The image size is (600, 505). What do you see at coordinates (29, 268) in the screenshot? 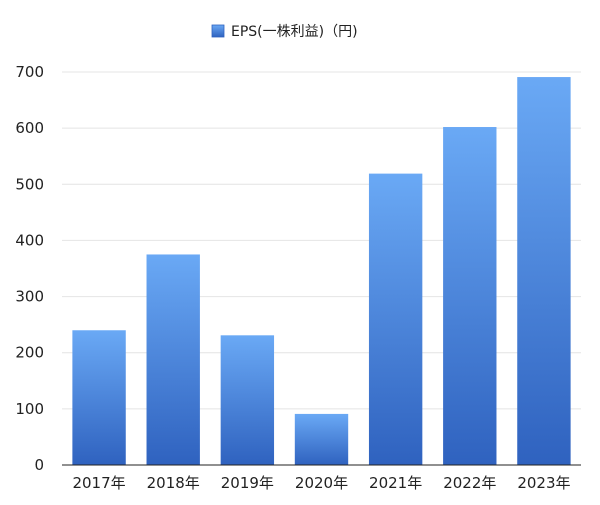
I see `y-axis-labels: 0 100 200 300 400 500 600 700` at bounding box center [29, 268].